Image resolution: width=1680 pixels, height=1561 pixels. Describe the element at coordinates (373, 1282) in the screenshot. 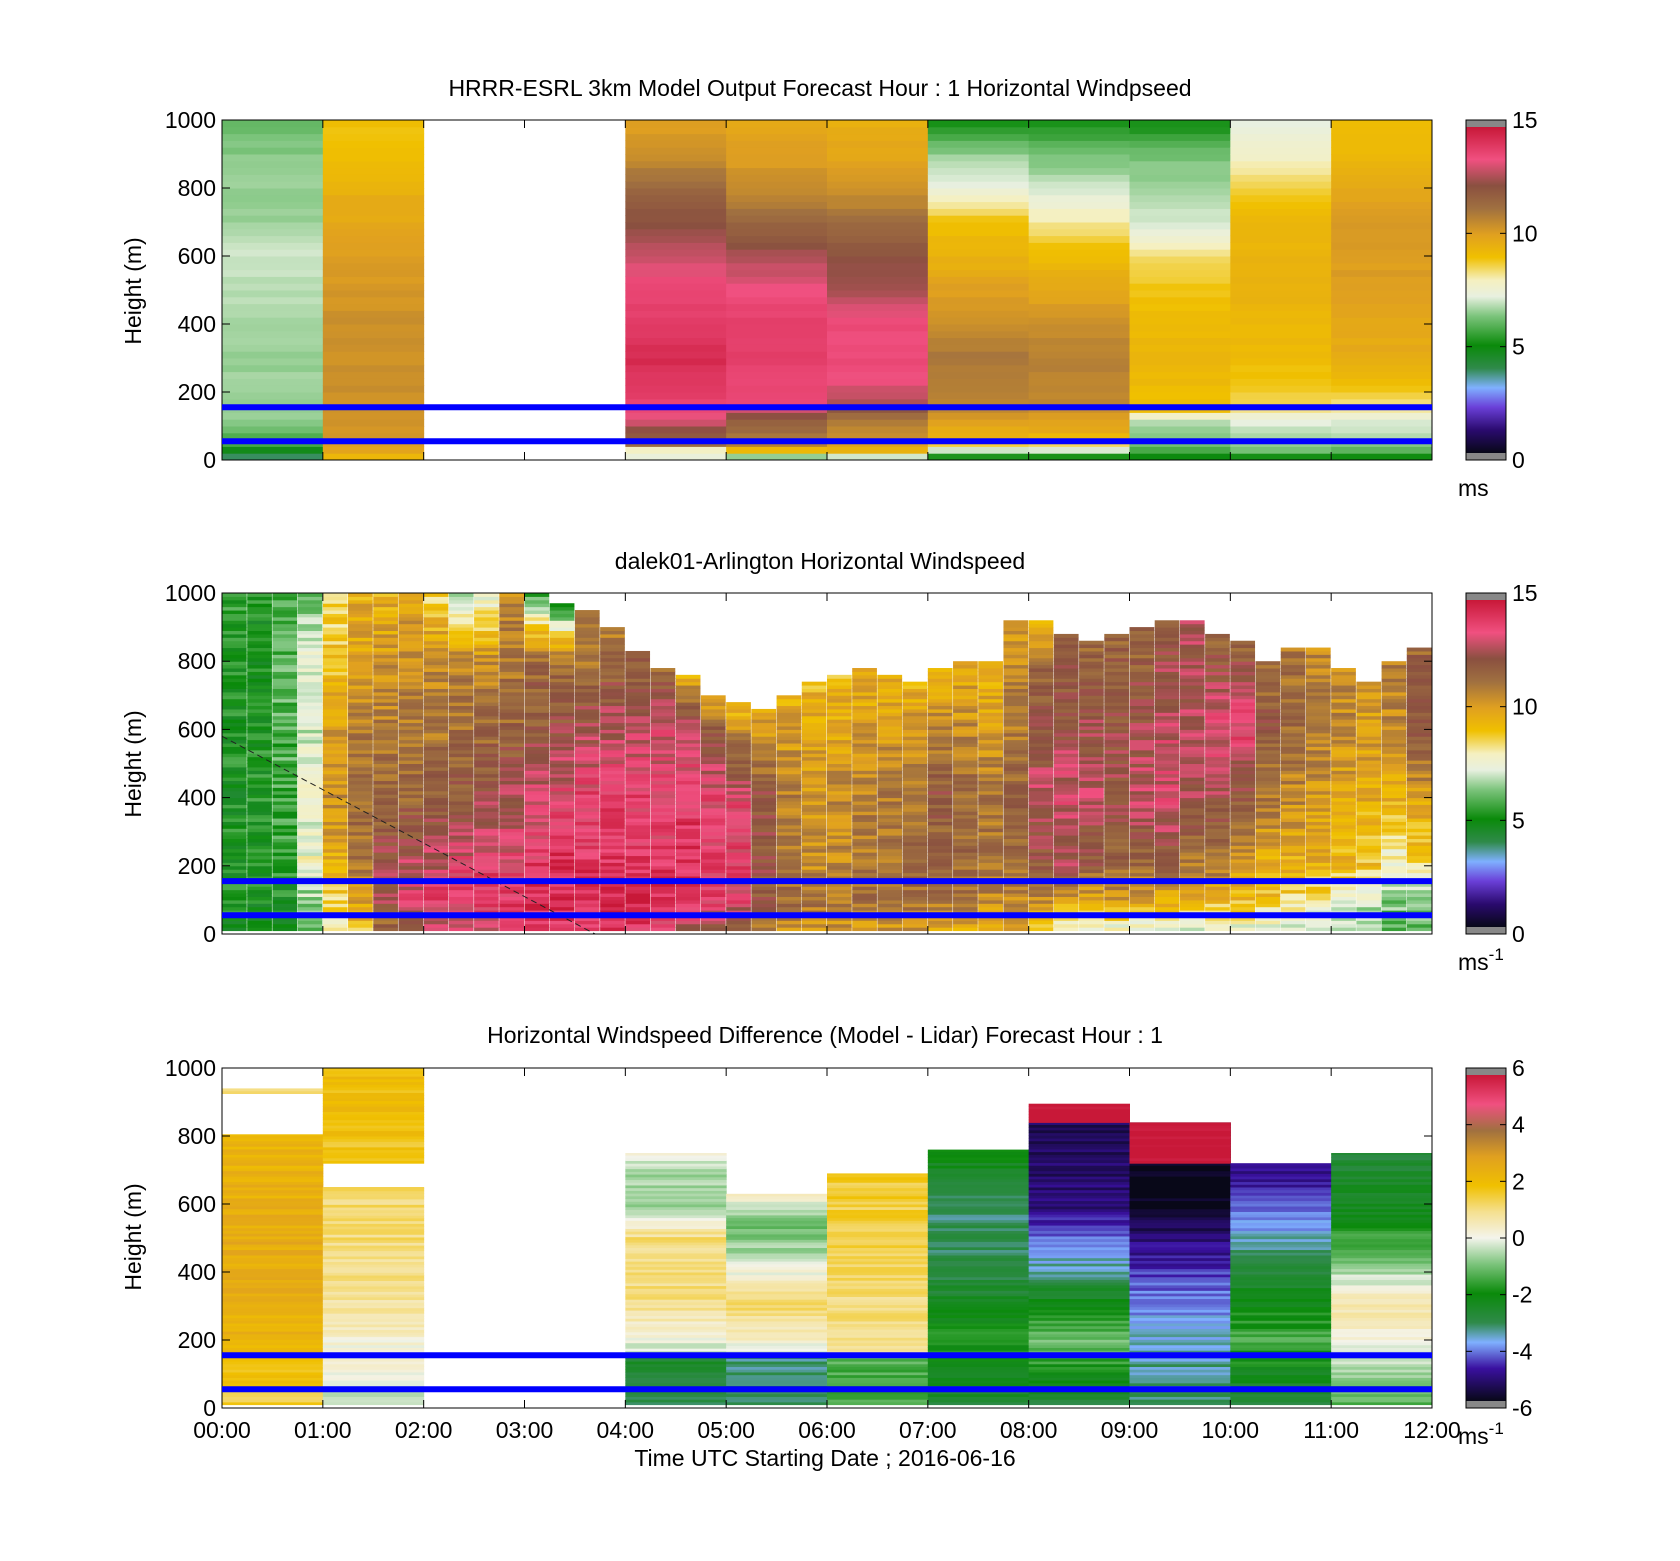

I see `difference-cell` at that location.